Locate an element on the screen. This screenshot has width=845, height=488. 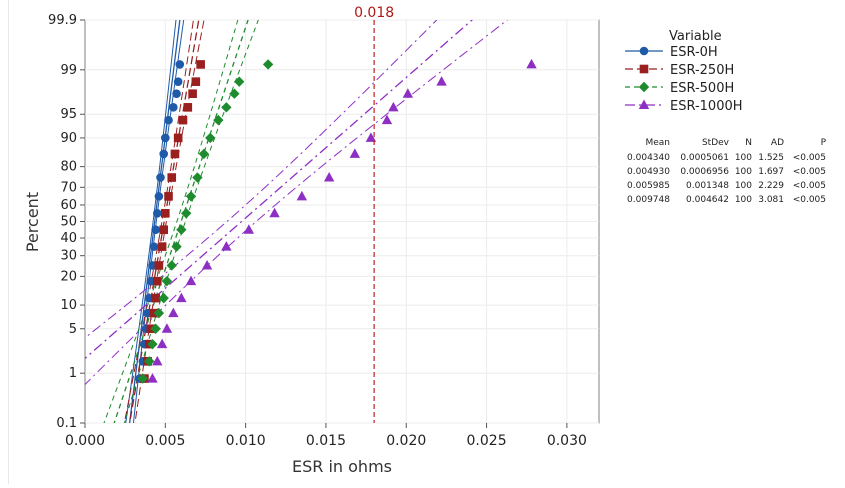
confidence-band-lower-esr-250h is located at coordinates (158, 221).